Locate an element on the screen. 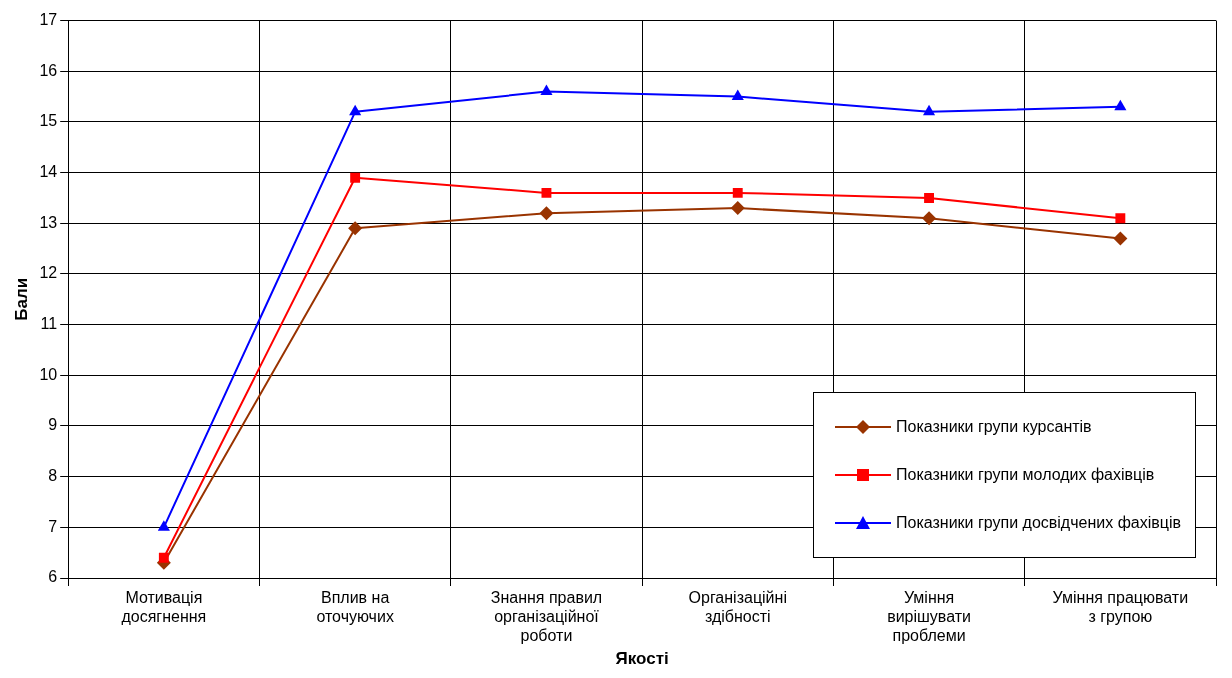 The image size is (1232, 678). x-tick-label: Уміння вирішувати проблеми is located at coordinates (929, 617).